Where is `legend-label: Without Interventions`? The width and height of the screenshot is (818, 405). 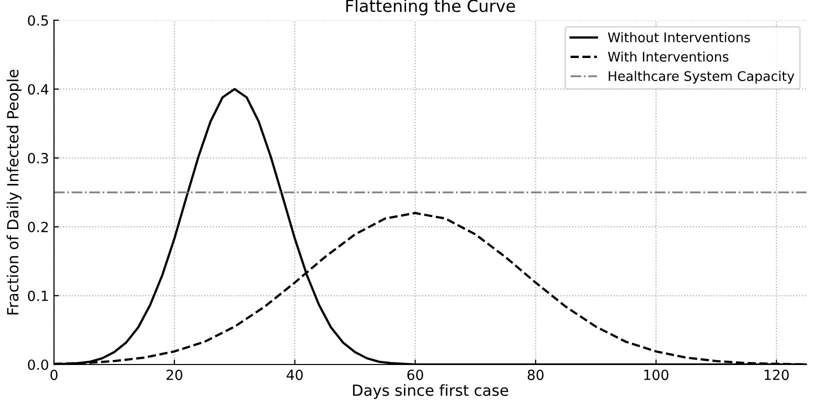 legend-label: Without Interventions is located at coordinates (679, 37).